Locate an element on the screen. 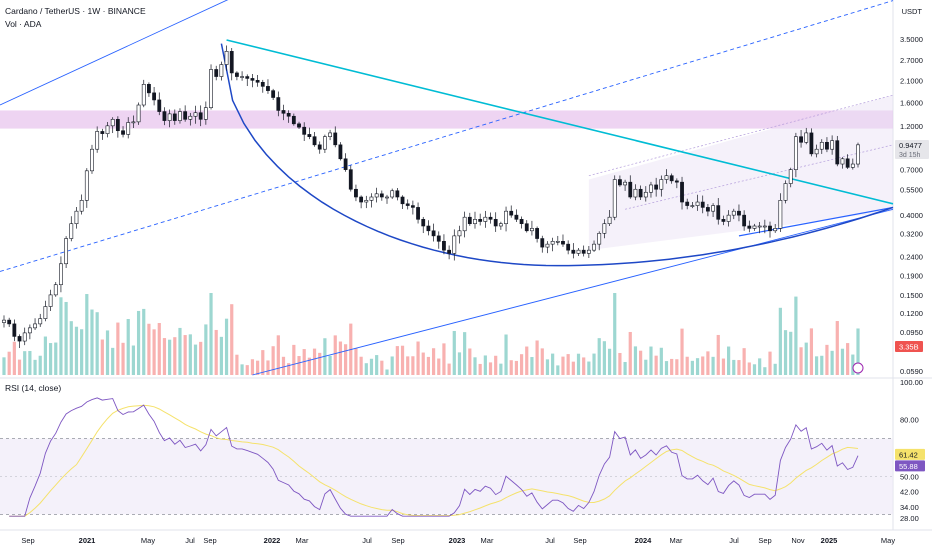  time-tick-label: 2021 is located at coordinates (87, 540).